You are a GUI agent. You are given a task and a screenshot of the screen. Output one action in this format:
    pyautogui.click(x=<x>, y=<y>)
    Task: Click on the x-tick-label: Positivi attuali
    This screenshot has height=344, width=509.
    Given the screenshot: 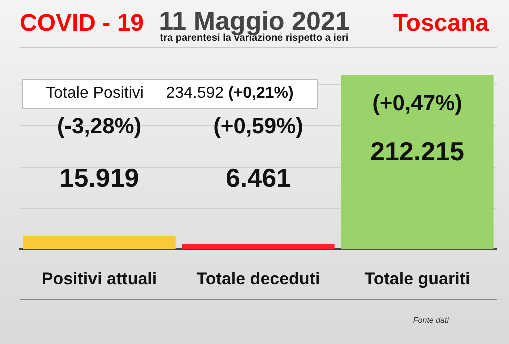 What is the action you would take?
    pyautogui.click(x=100, y=278)
    